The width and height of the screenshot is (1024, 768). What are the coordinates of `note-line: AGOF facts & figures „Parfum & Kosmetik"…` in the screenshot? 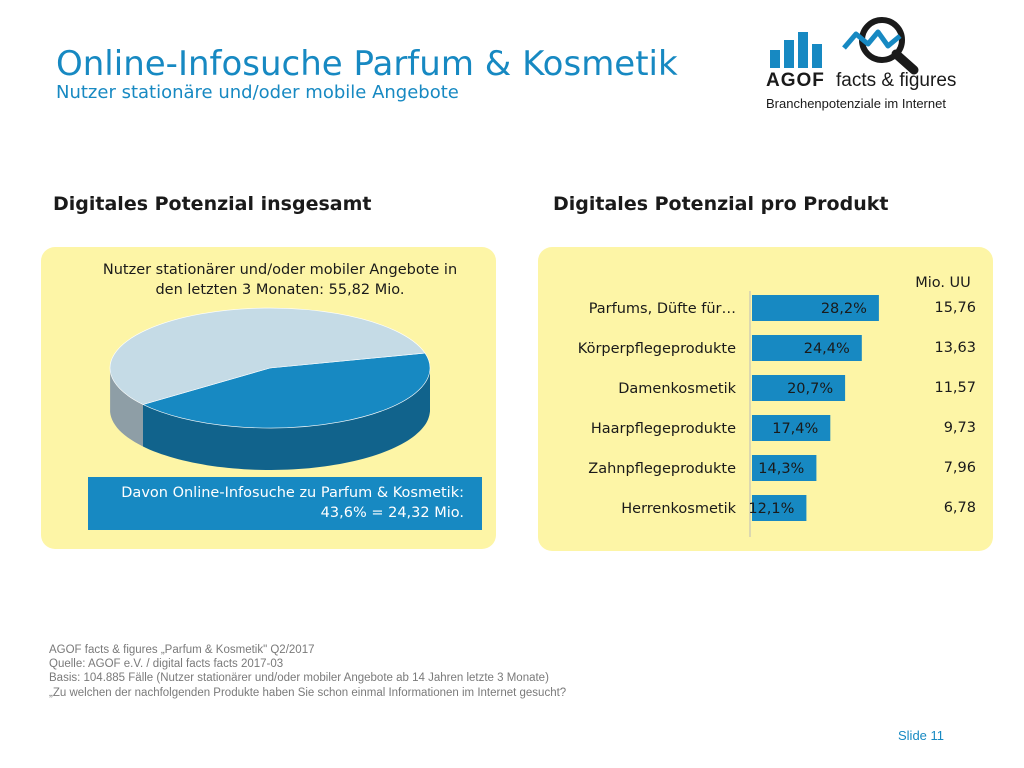 It's located at (182, 650).